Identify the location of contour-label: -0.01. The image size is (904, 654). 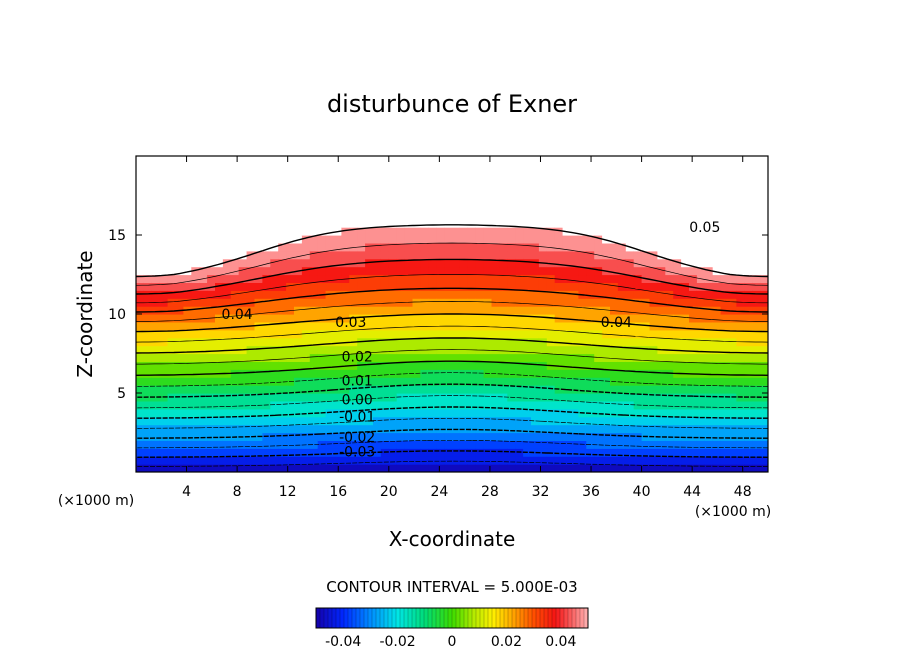
(357, 418).